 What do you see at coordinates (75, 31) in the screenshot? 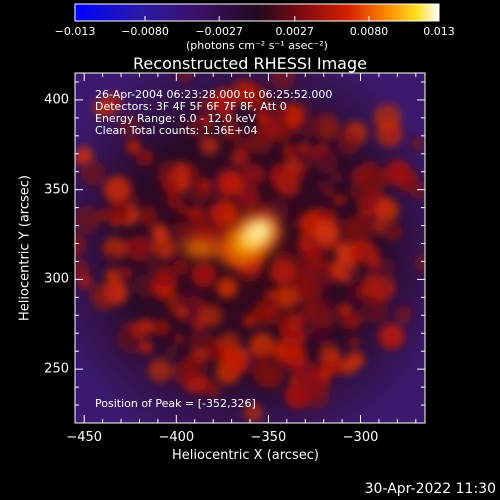
I see `colorbar-tick-label: −0.013` at bounding box center [75, 31].